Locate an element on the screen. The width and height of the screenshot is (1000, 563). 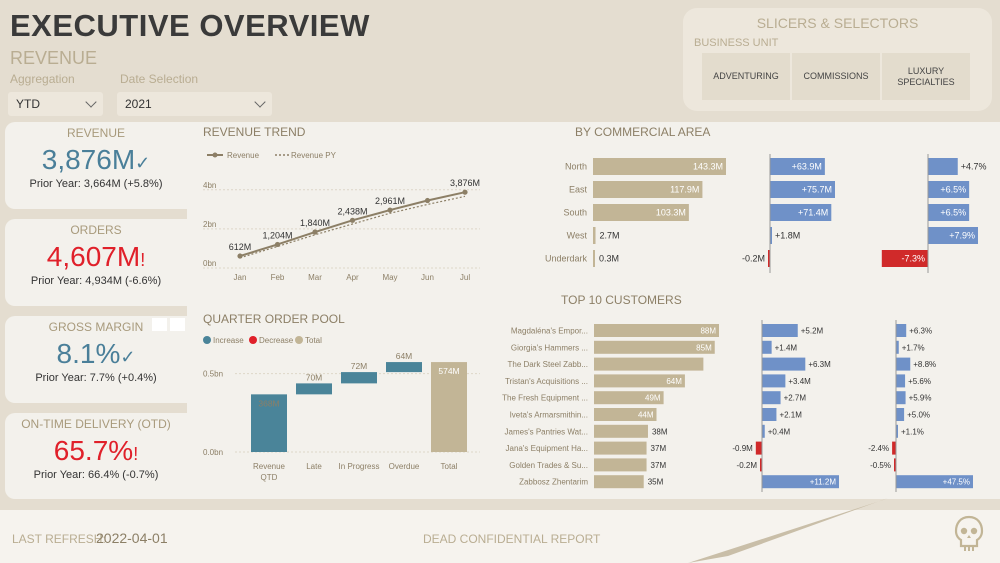
aggregation-label: Aggregation is located at coordinates (42, 79).